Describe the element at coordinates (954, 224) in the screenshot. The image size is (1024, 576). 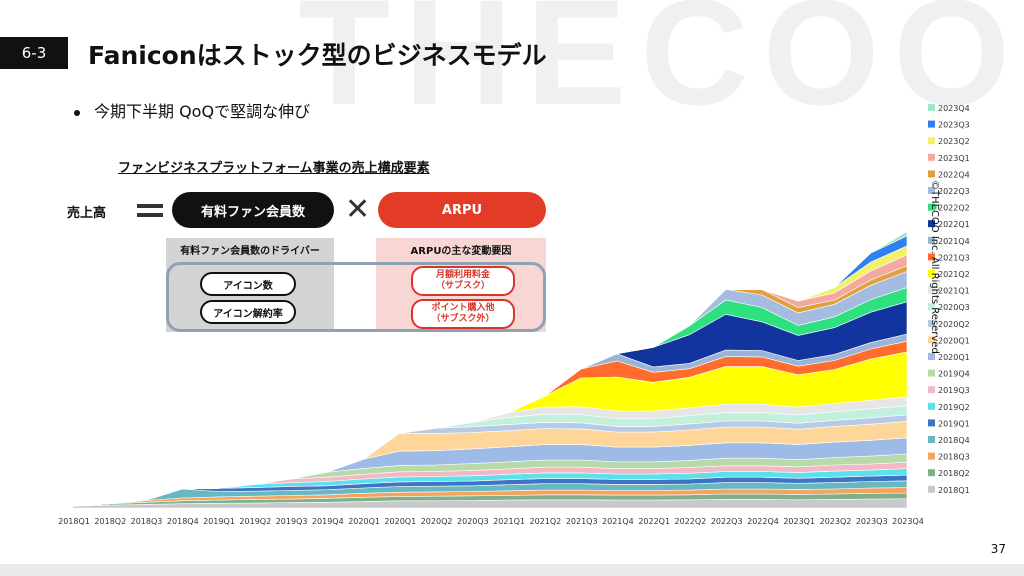
I see `legend-label: 2022Q1` at that location.